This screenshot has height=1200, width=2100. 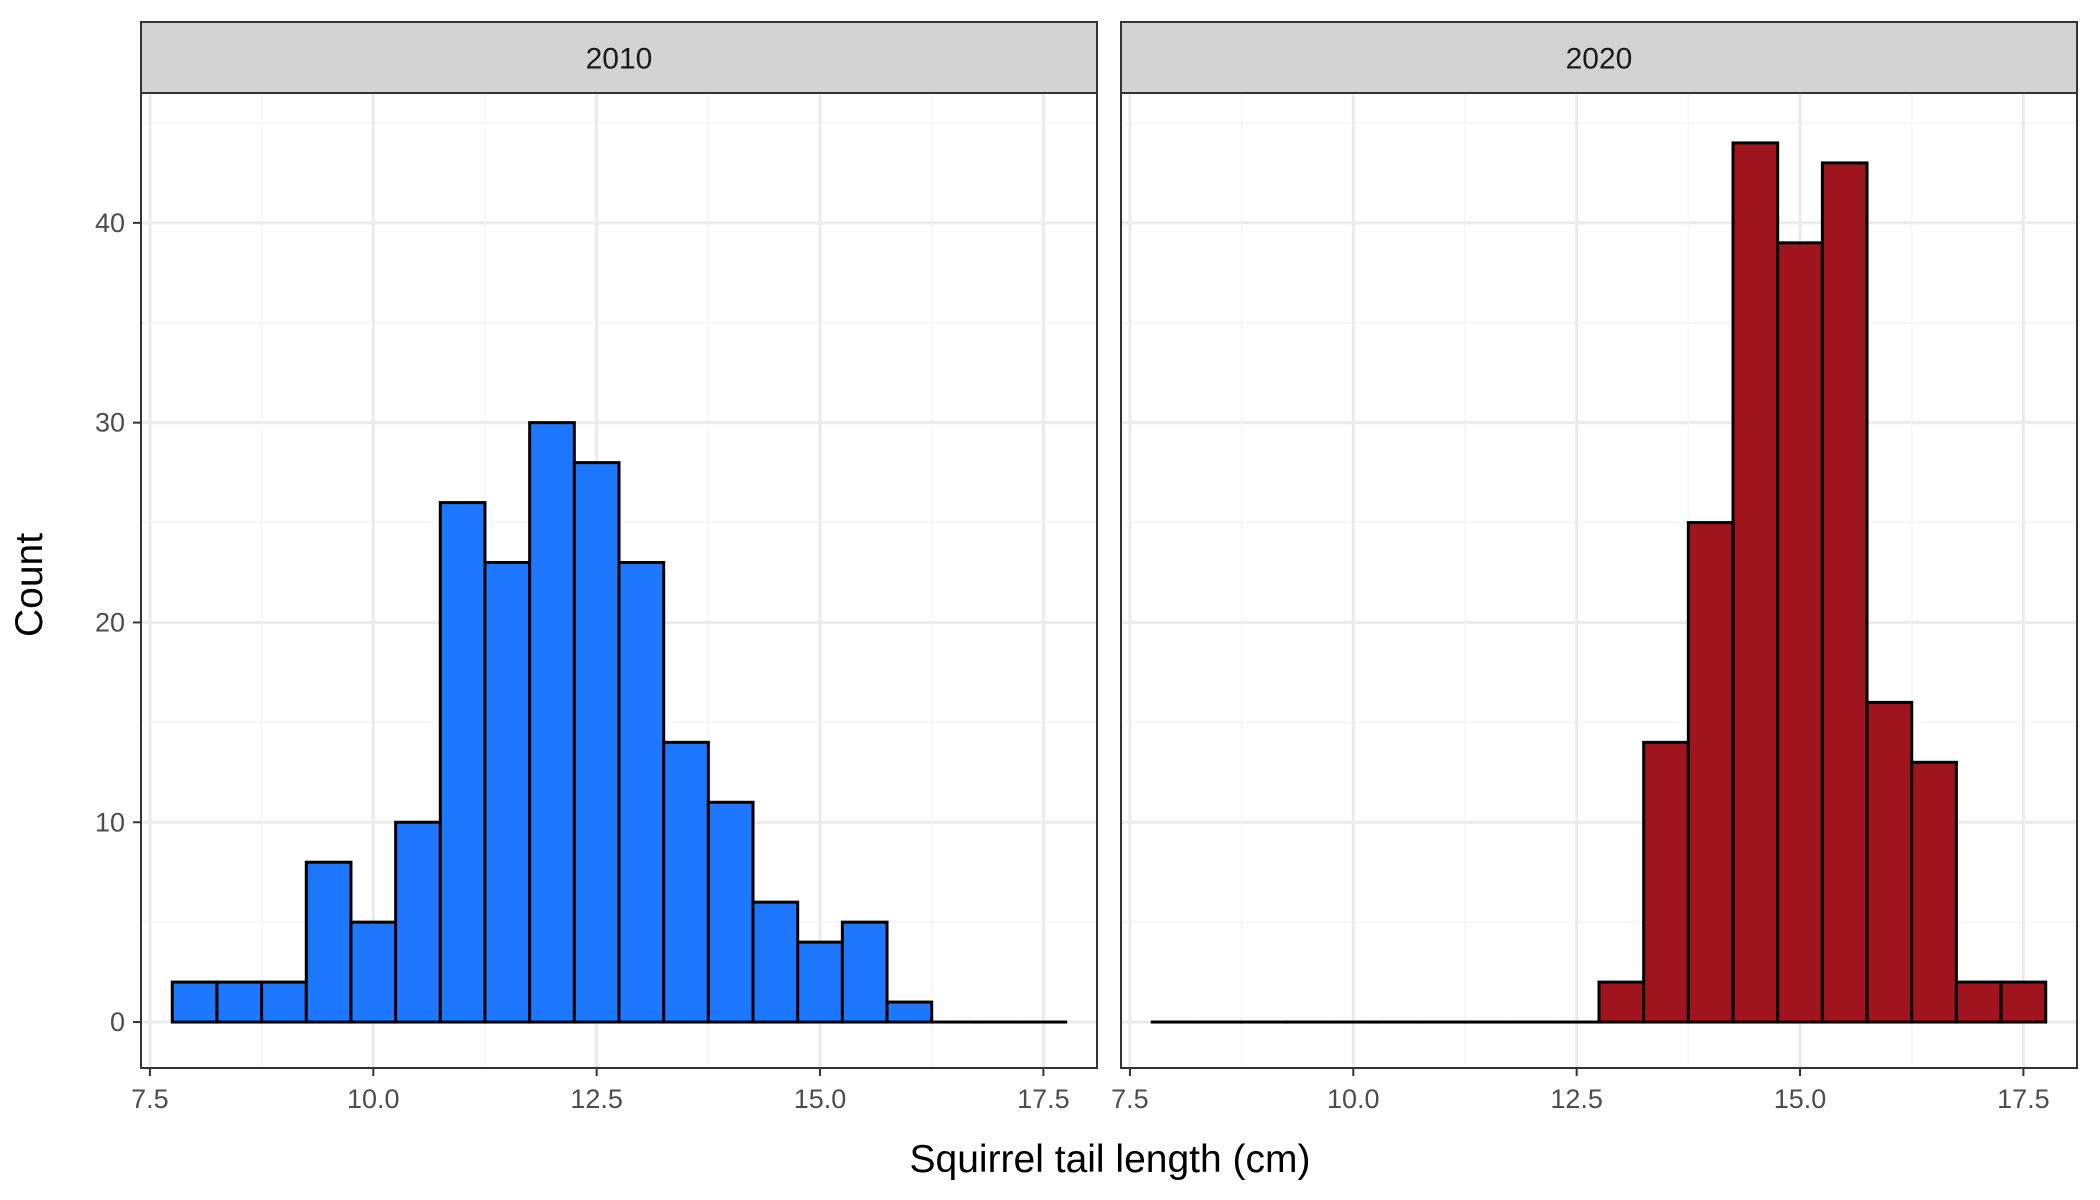 I want to click on facet-strip-label: 2020, so click(x=1599, y=59).